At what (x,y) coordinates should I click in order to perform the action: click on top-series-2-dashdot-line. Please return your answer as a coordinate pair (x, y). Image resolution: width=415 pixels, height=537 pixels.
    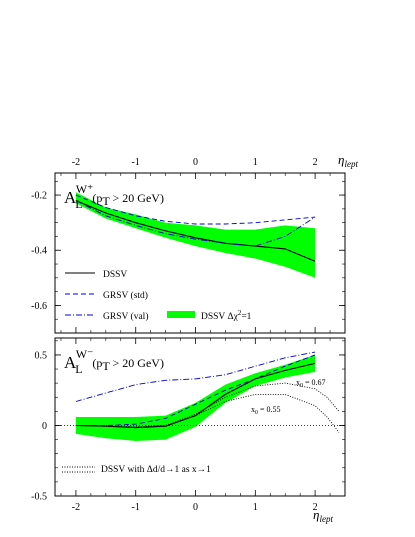
    Looking at the image, I should click on (195, 223).